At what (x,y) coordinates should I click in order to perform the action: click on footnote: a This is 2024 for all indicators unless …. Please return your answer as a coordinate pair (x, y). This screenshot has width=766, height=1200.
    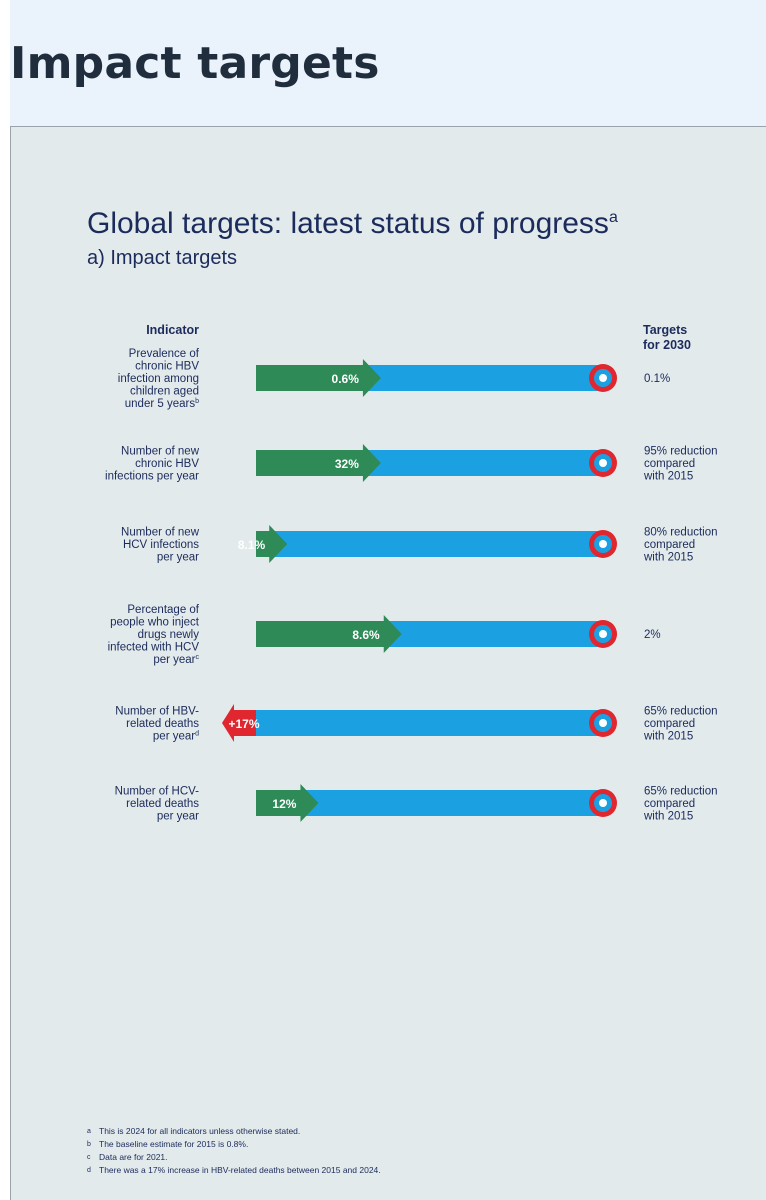
    Looking at the image, I should click on (234, 1131).